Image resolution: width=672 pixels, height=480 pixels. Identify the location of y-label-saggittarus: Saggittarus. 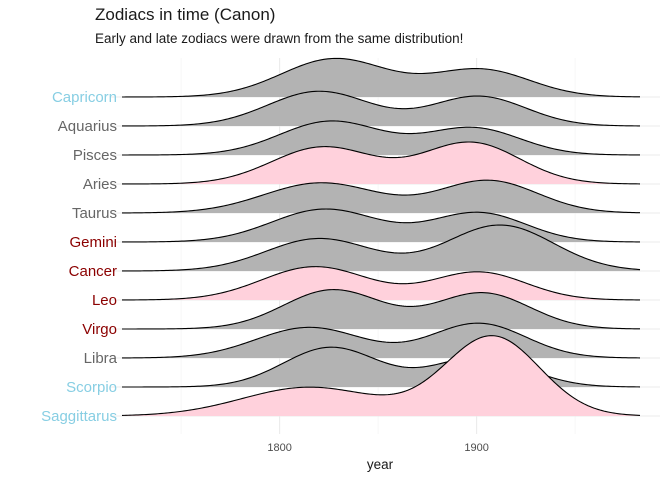
(79, 416).